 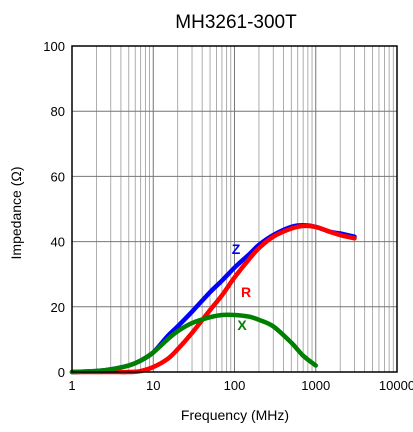 What do you see at coordinates (236, 249) in the screenshot?
I see `series-label-z: Z` at bounding box center [236, 249].